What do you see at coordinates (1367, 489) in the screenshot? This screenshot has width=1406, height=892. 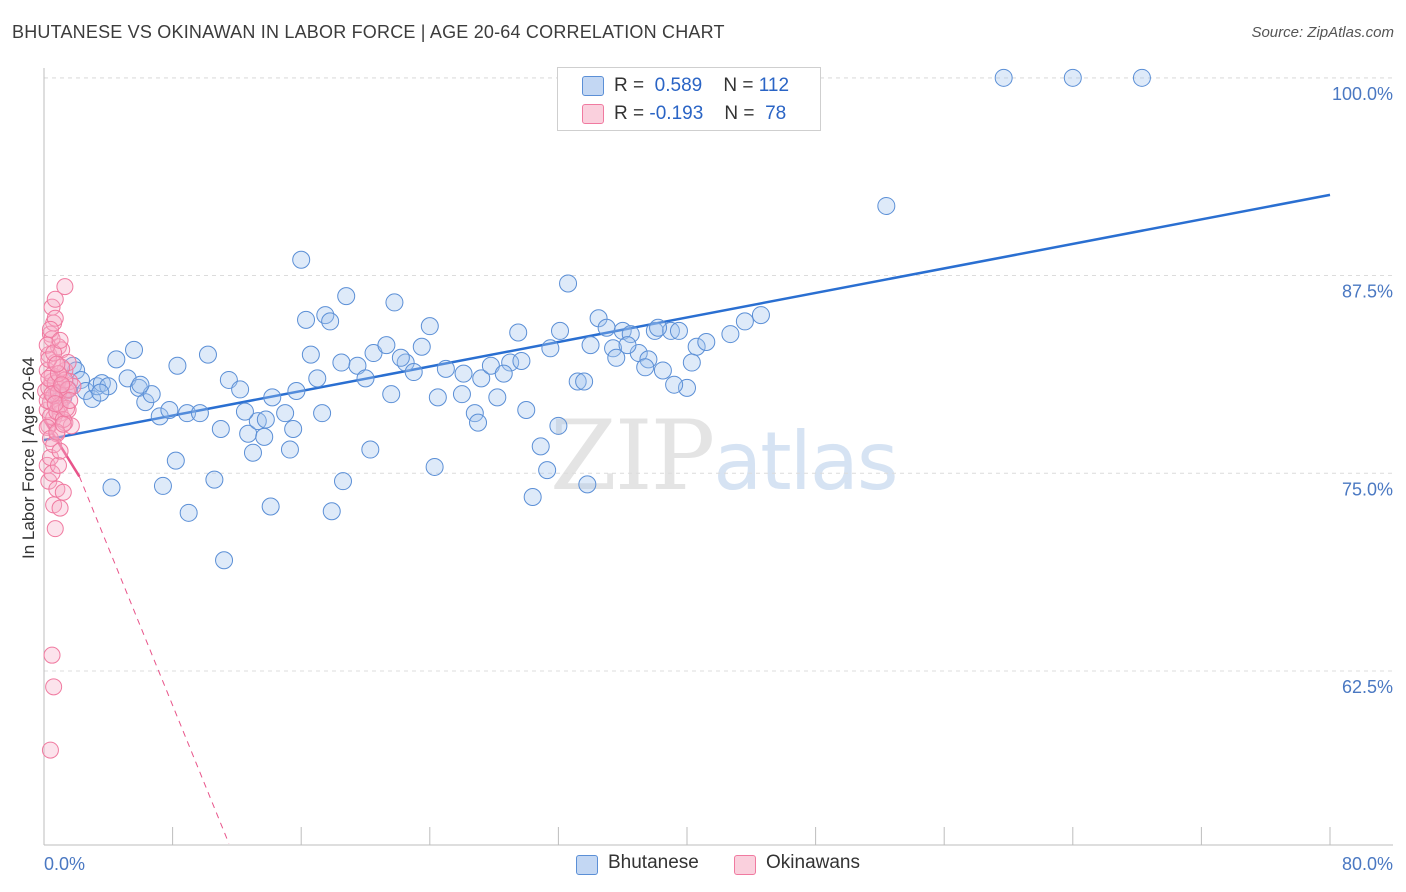 I see `y-tick-label: 75.0%` at bounding box center [1367, 489].